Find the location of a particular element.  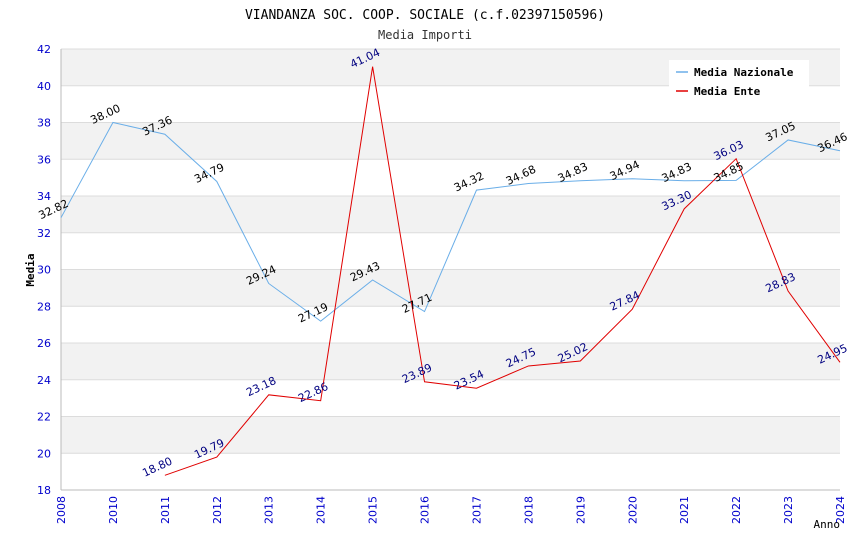

x-tick-label: 2013 is located at coordinates (269, 510).